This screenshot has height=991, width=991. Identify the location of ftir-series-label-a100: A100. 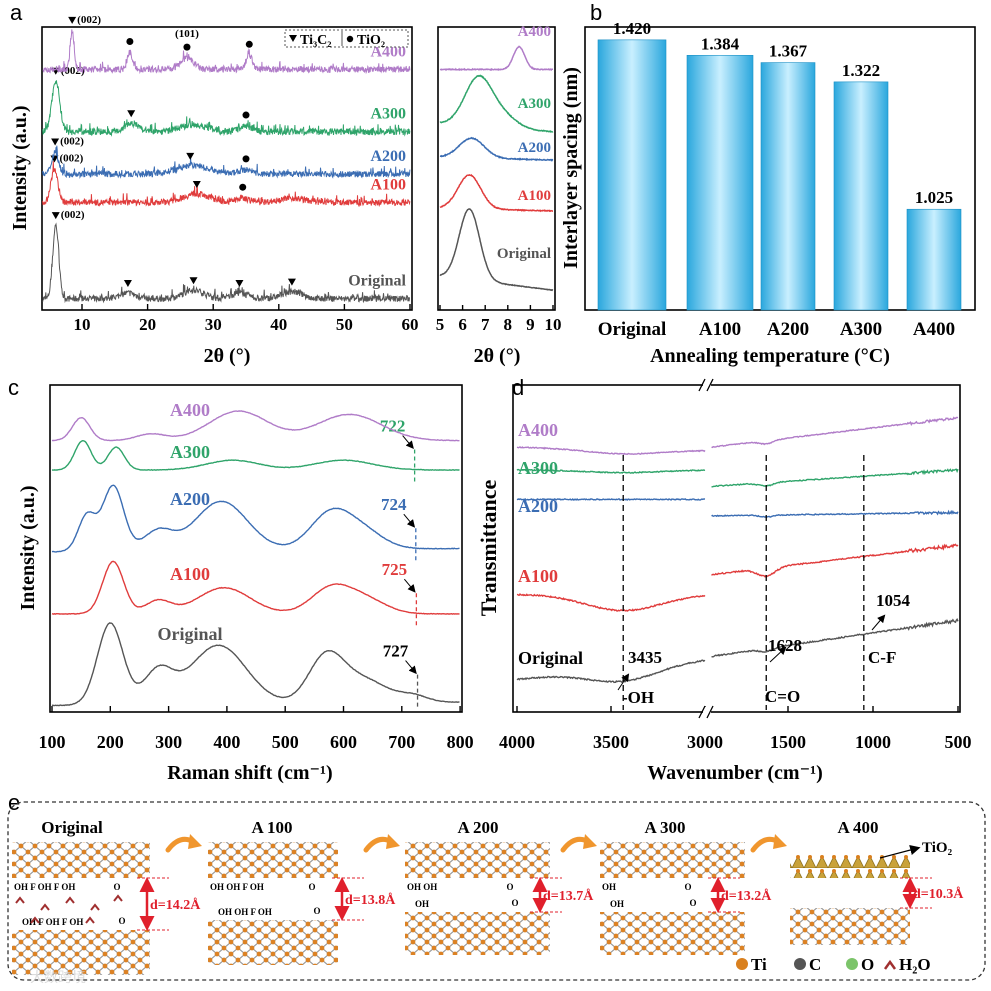
(538, 576).